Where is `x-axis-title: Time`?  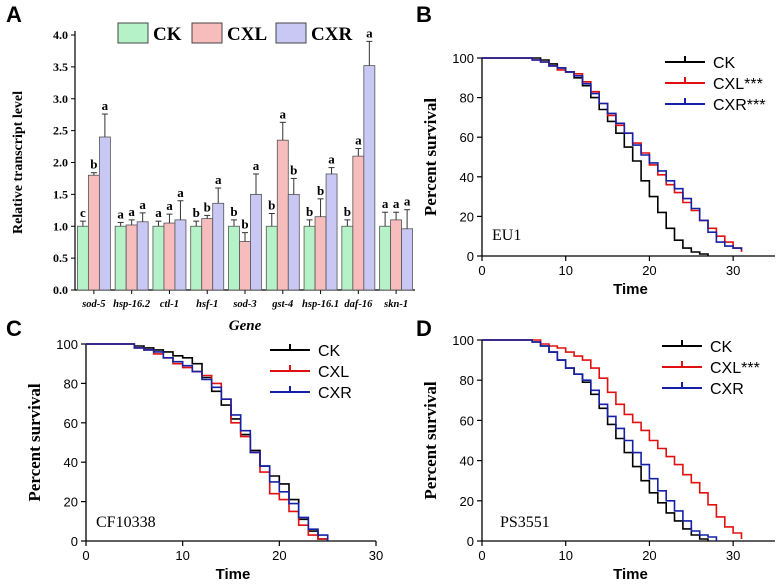
x-axis-title: Time is located at coordinates (233, 574).